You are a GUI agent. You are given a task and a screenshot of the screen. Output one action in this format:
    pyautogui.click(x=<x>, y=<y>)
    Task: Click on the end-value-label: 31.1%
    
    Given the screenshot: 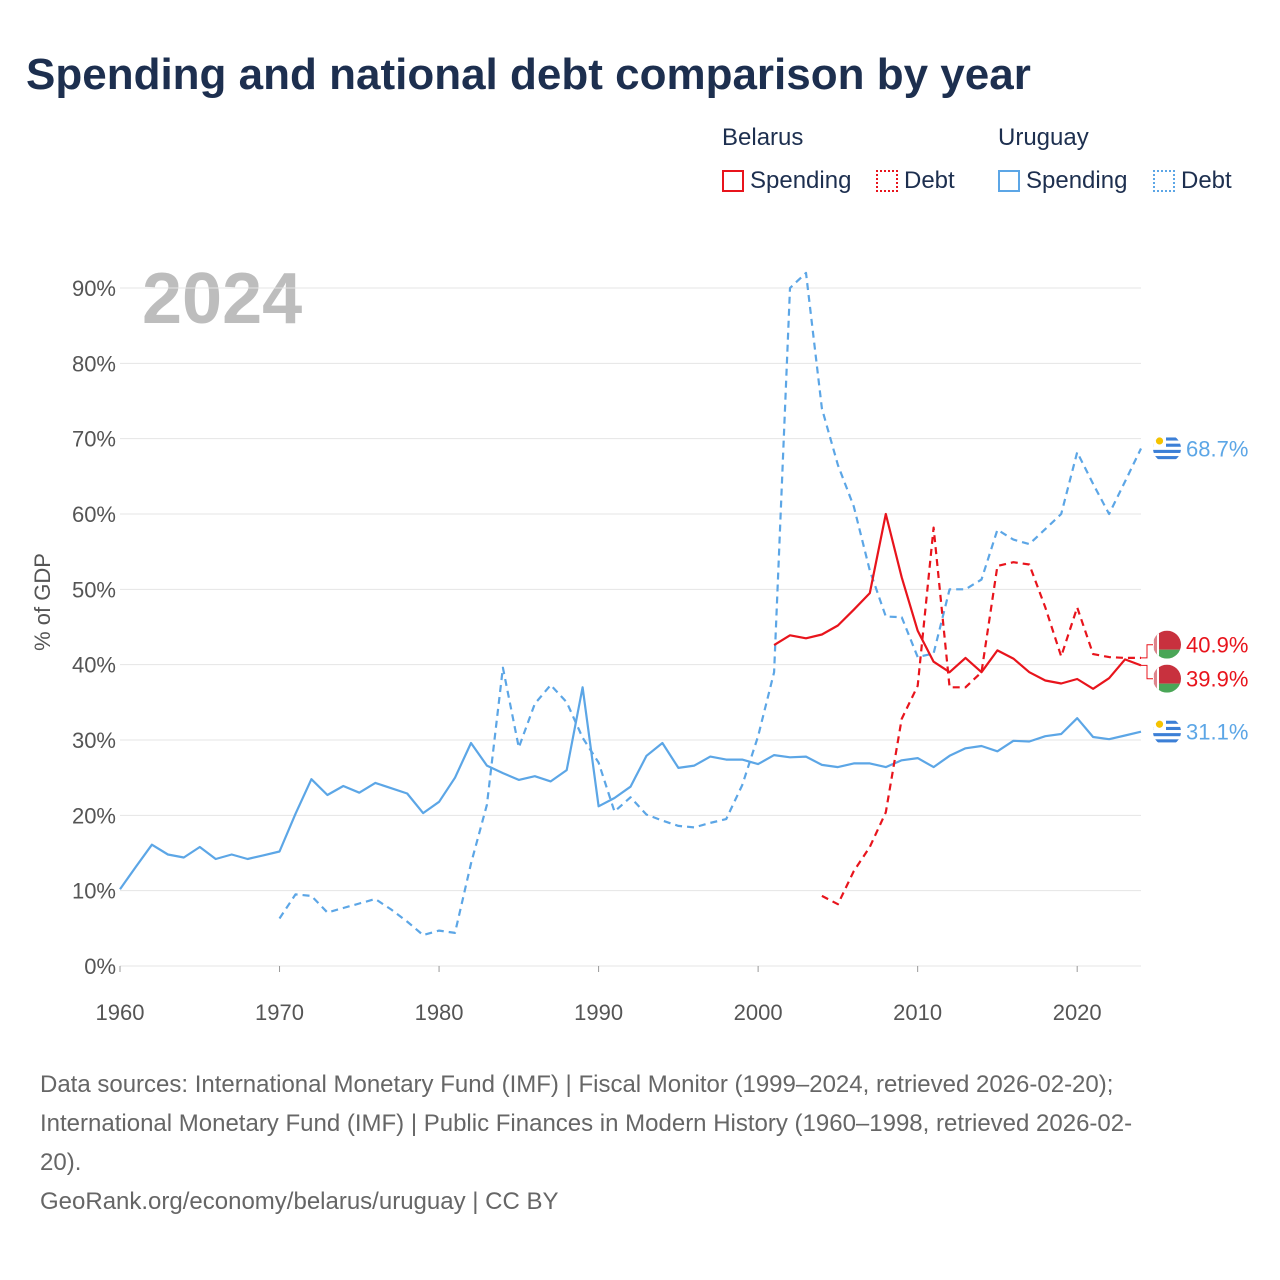 What is the action you would take?
    pyautogui.click(x=1217, y=732)
    